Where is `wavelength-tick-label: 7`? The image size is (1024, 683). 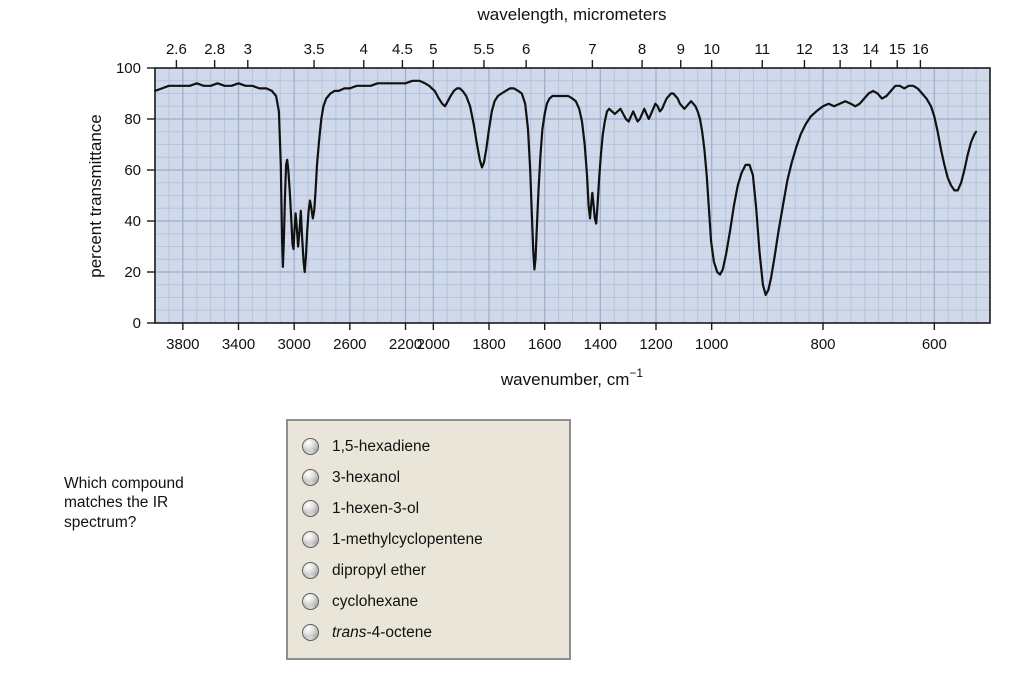 wavelength-tick-label: 7 is located at coordinates (592, 49).